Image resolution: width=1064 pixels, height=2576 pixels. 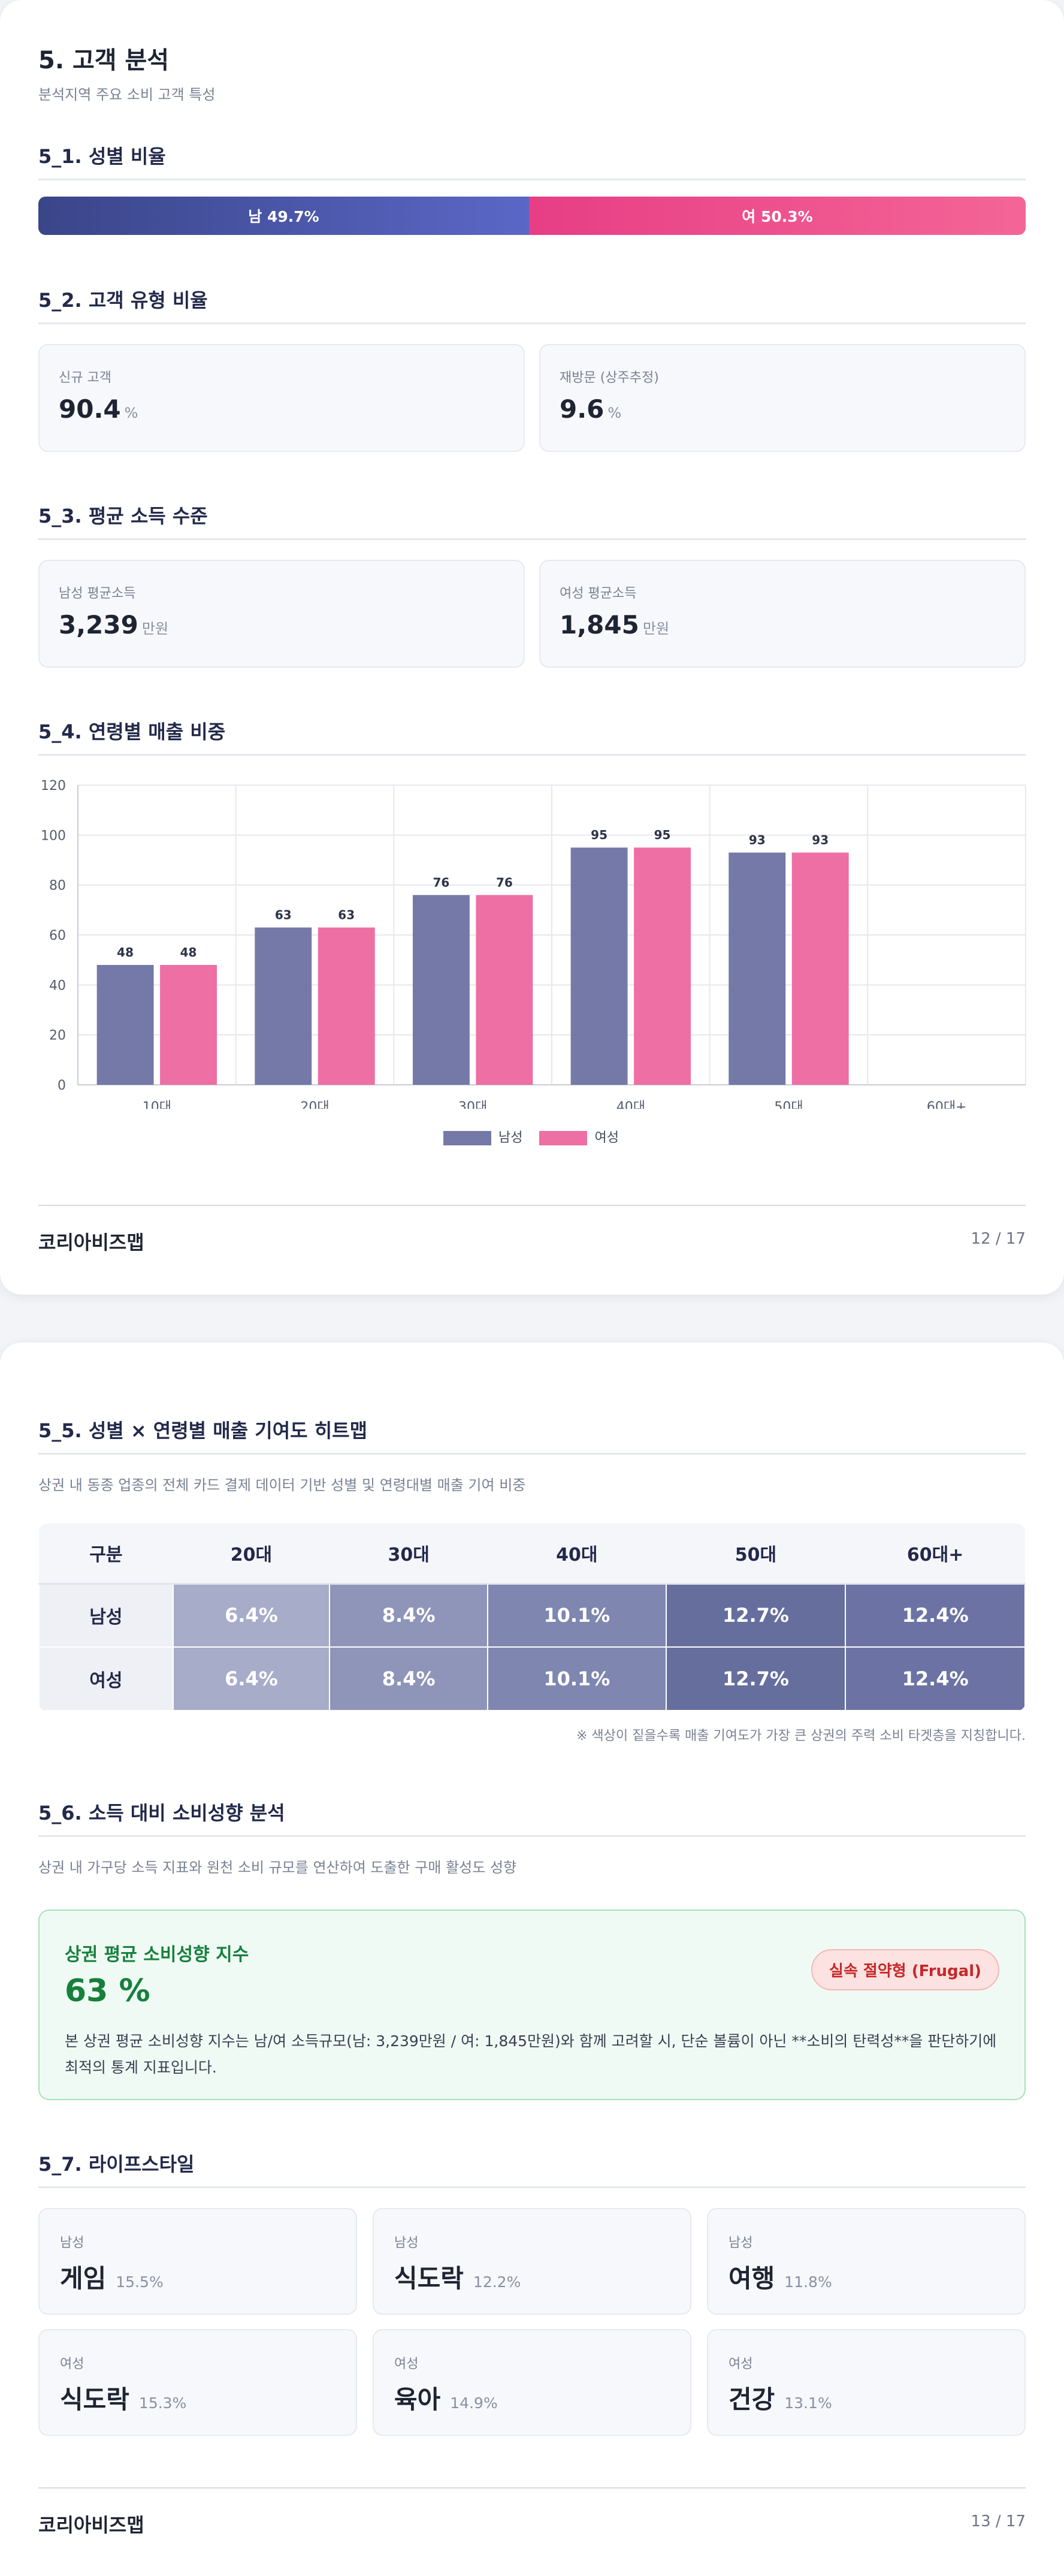 What do you see at coordinates (446, 2399) in the screenshot?
I see `lifestyle-name: 육아 14.9%` at bounding box center [446, 2399].